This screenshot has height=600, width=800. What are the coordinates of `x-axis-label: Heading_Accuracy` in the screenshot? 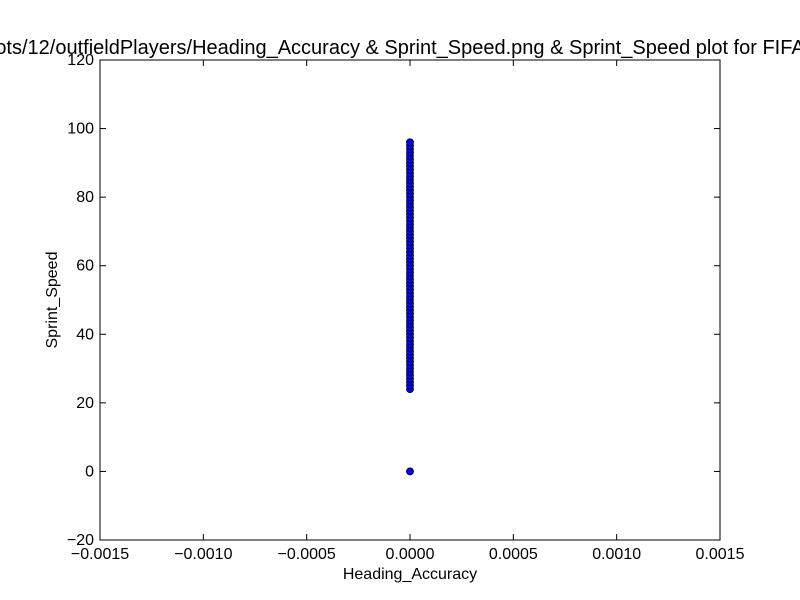 It's located at (410, 574).